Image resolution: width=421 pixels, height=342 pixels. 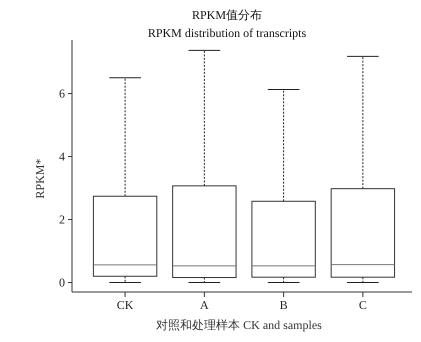 I want to click on x-axis-title: 对照和处理样本 CK and samples, so click(x=239, y=325).